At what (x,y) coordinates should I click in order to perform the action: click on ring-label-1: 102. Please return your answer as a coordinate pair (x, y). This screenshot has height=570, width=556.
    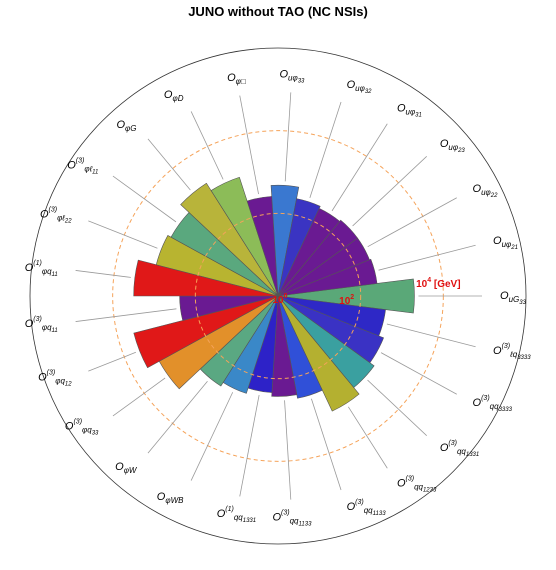
    Looking at the image, I should click on (346, 300).